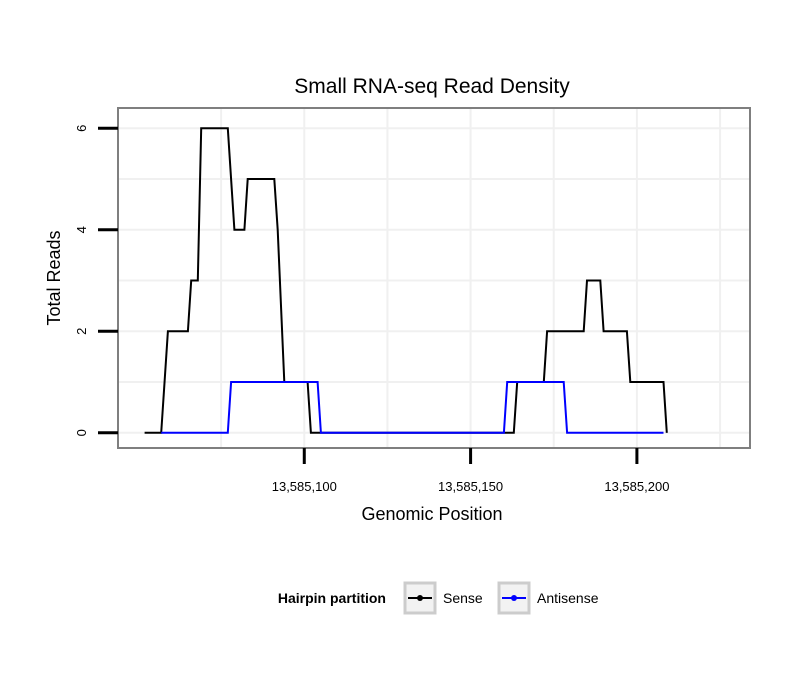 This screenshot has width=810, height=690. Describe the element at coordinates (470, 471) in the screenshot. I see `x-axis: 13,585,100 13,585,150 13,585,200` at that location.